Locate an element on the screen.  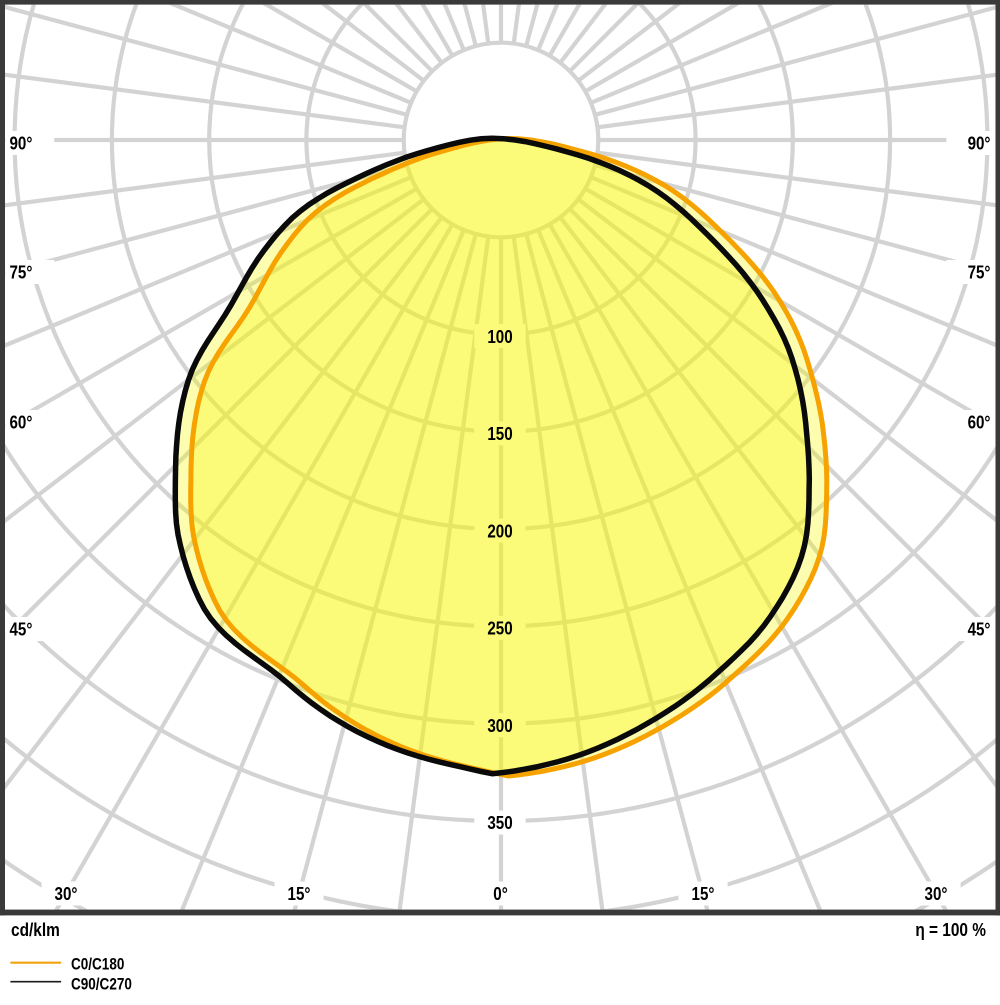
svg-text: cd/klm is located at coordinates (35, 930).